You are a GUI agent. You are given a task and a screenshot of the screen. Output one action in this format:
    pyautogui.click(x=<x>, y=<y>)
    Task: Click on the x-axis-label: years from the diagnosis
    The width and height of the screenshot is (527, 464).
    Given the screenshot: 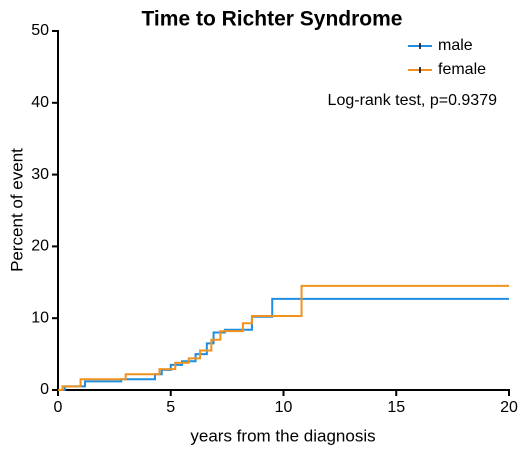 What is the action you would take?
    pyautogui.click(x=282, y=435)
    